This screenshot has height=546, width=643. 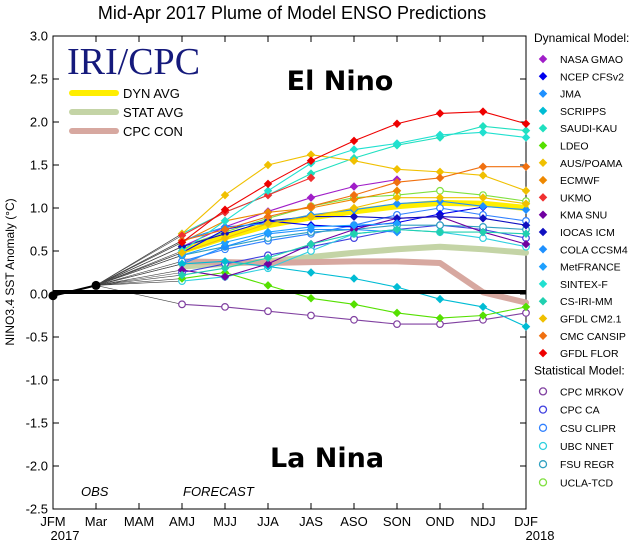 I want to click on averages-legend: DYN AVG STAT AVG CPC CON, so click(x=126, y=112).